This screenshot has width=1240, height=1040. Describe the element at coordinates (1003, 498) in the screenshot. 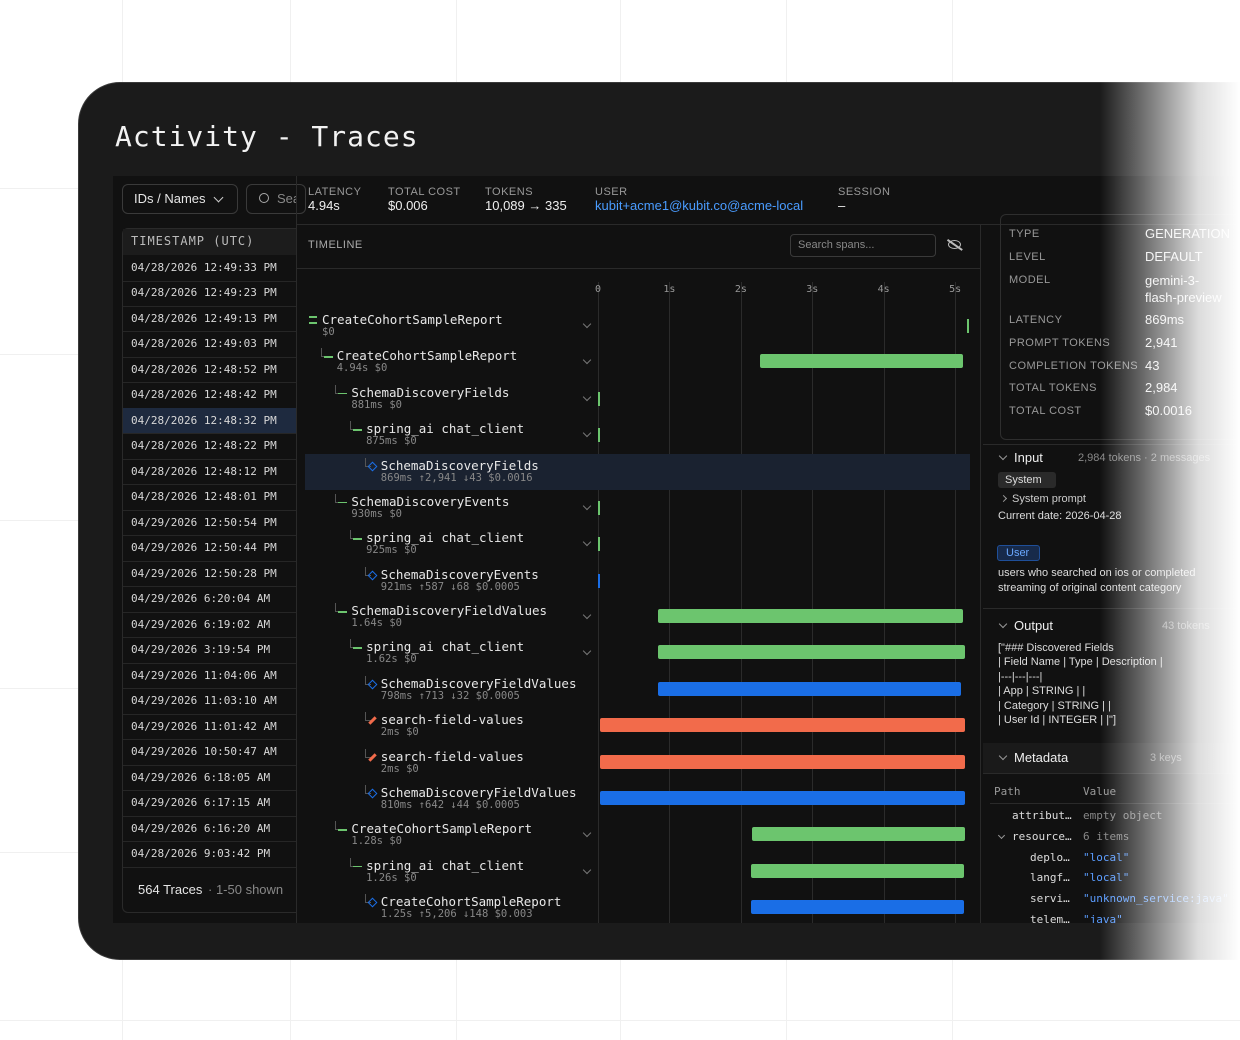

I see `prompt-chevron` at that location.